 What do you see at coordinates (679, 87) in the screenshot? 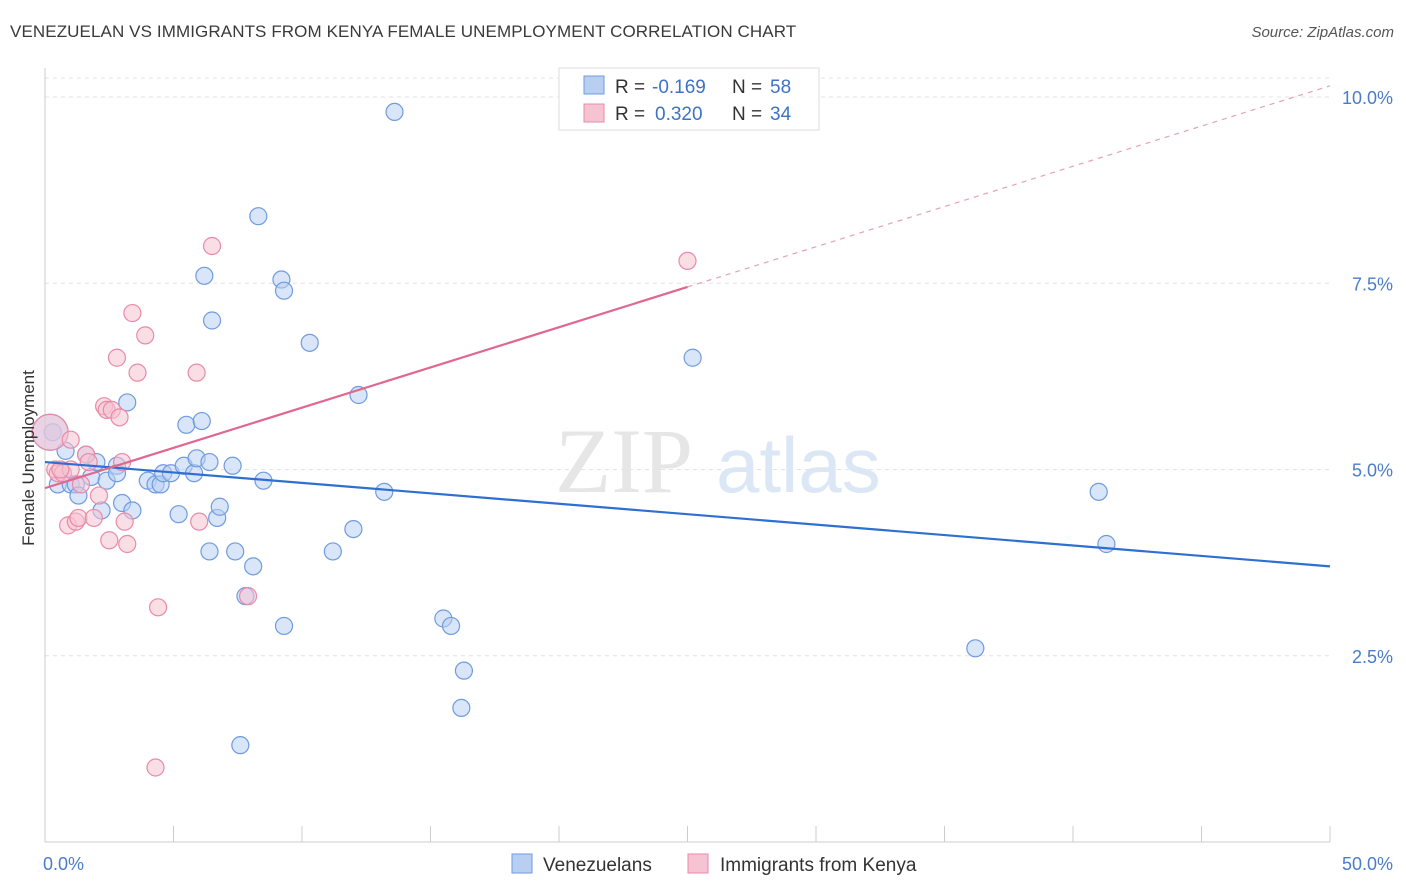
I see `legend-r-value-1: -0.169` at bounding box center [679, 87].